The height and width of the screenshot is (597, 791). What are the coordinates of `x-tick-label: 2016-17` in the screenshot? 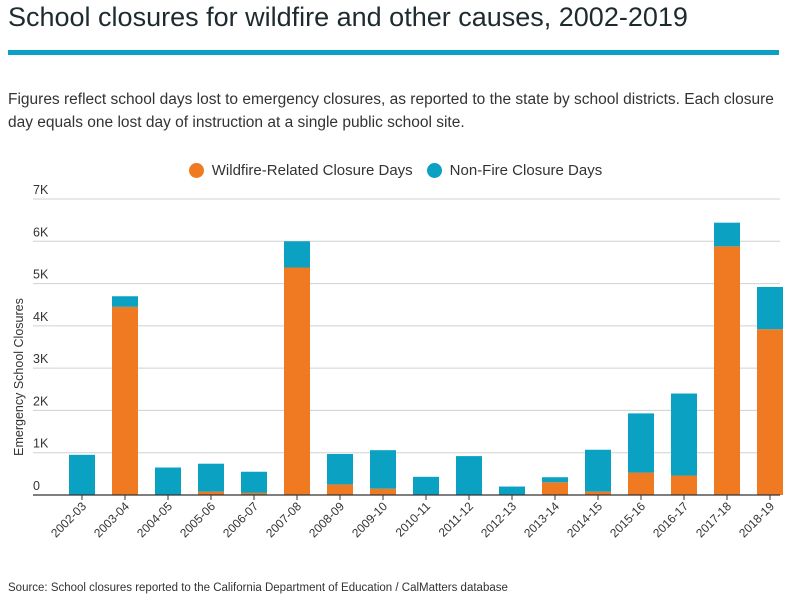 It's located at (670, 519).